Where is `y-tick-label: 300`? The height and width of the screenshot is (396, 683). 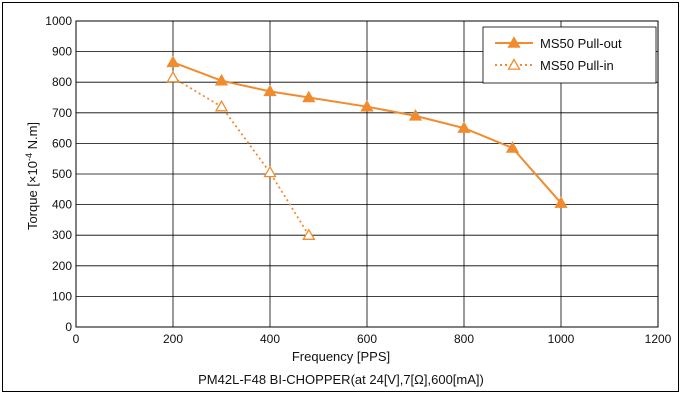
y-tick-label: 300 is located at coordinates (62, 235).